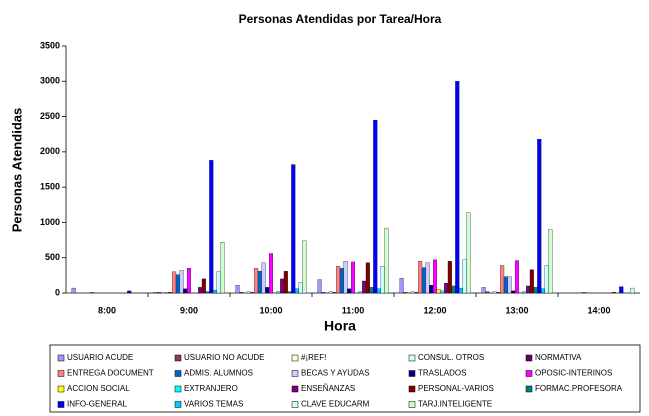 The height and width of the screenshot is (416, 649). I want to click on y-tick-label: 3000, so click(50, 81).